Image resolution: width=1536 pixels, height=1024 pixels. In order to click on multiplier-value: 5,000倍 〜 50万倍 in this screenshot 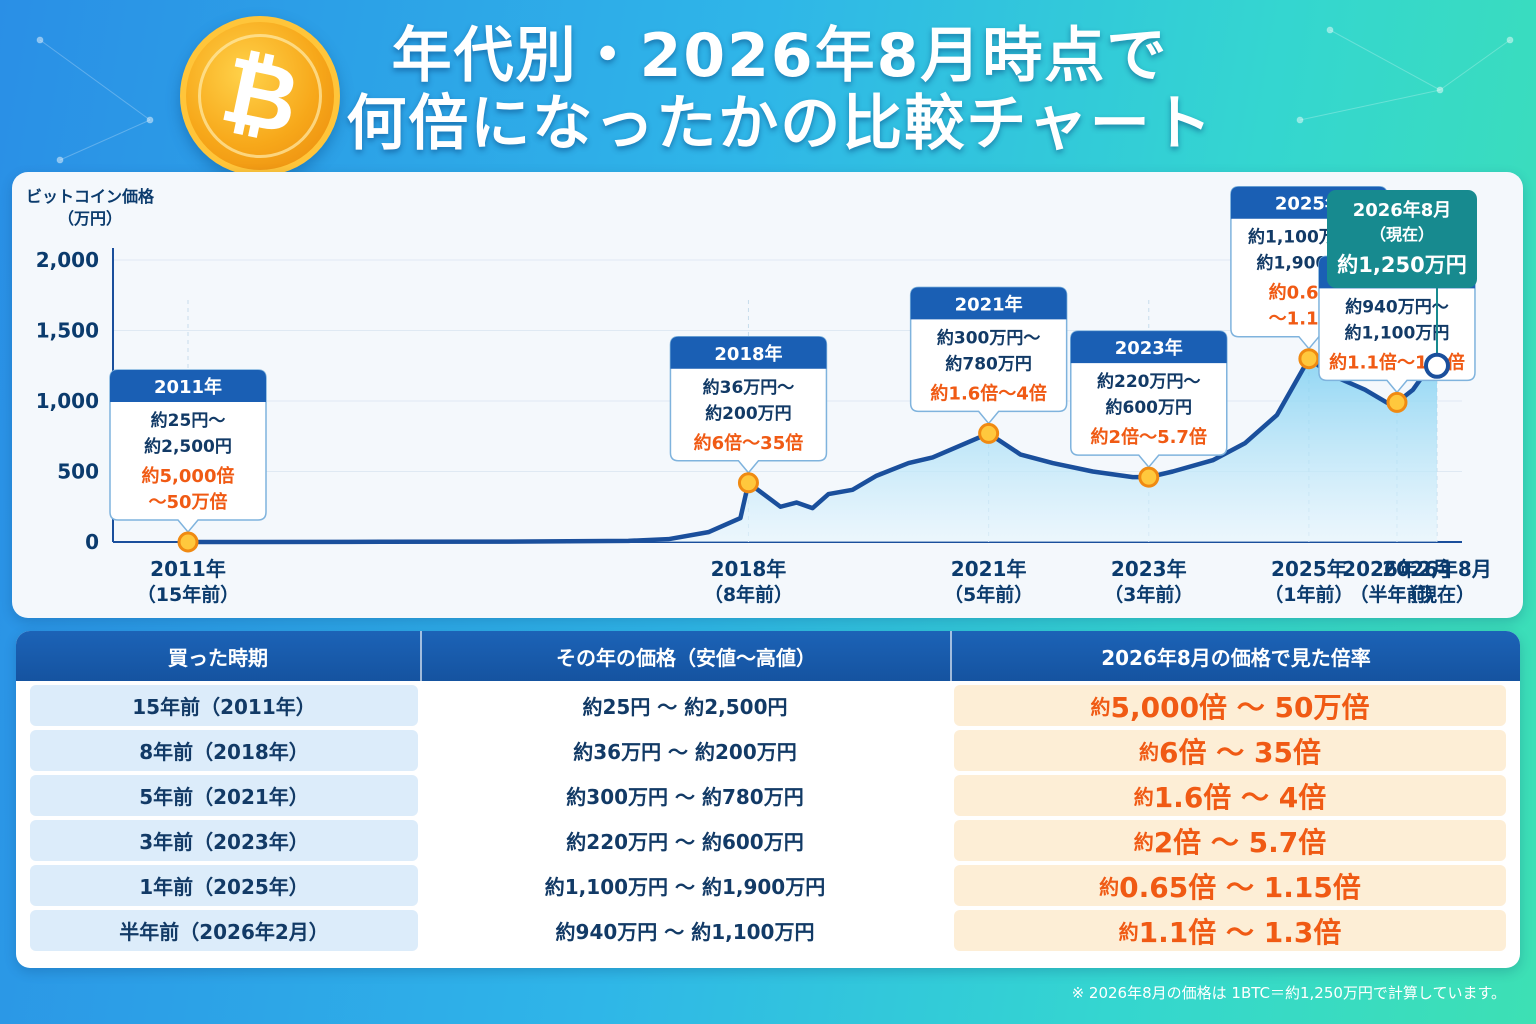, I will do `click(1240, 707)`.